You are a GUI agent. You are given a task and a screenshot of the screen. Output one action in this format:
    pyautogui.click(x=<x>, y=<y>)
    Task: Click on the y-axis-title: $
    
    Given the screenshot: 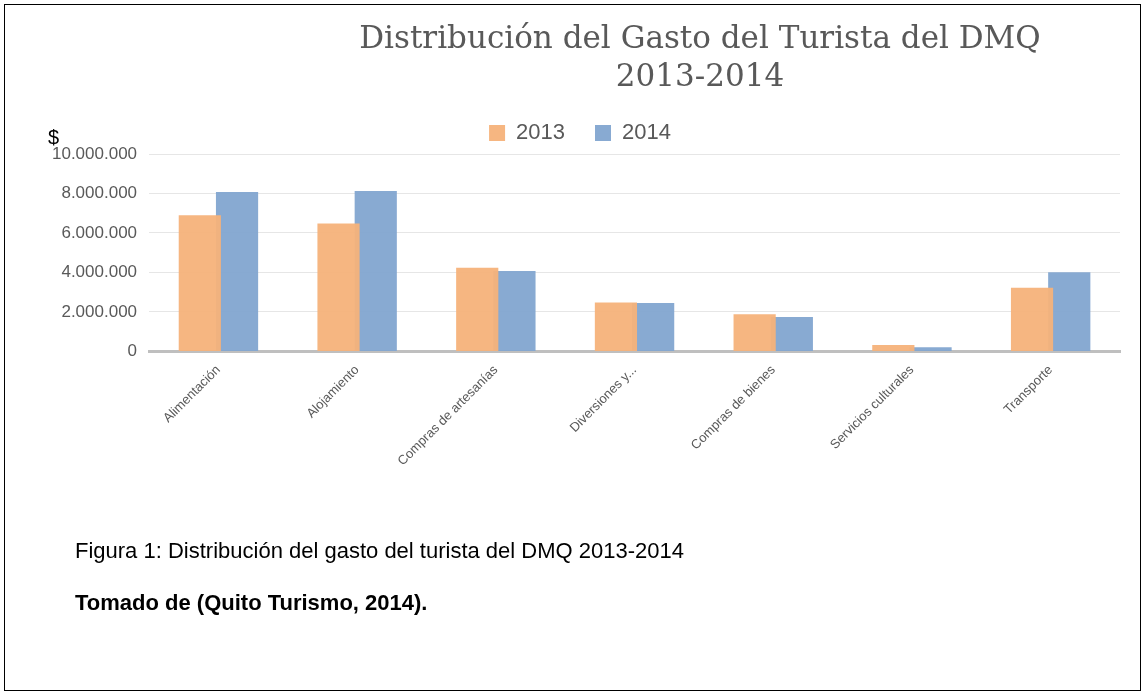 What is the action you would take?
    pyautogui.click(x=54, y=136)
    